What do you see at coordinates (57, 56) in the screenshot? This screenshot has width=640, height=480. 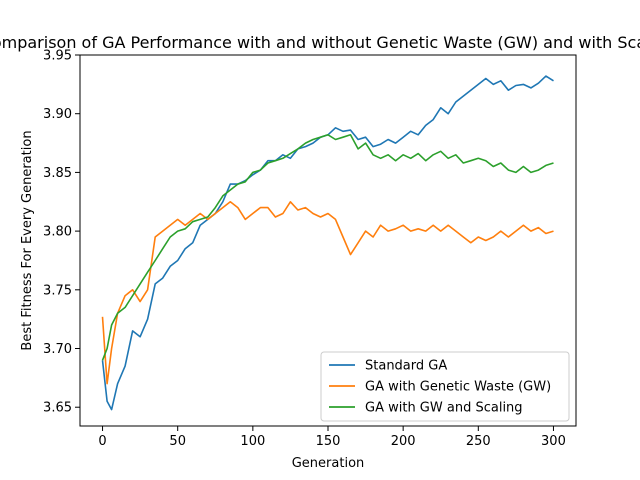 I see `y-tick-label: 3.95` at bounding box center [57, 56].